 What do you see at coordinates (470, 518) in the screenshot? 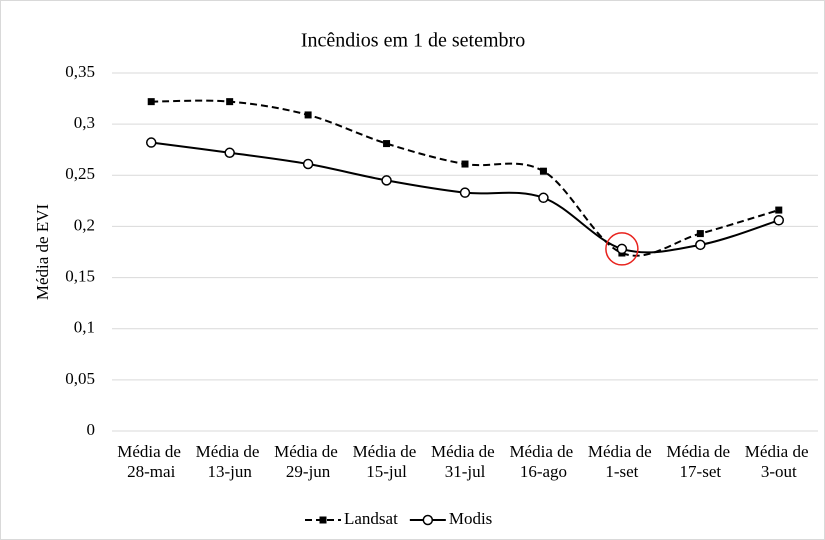
I see `legend-label: Modis` at bounding box center [470, 518].